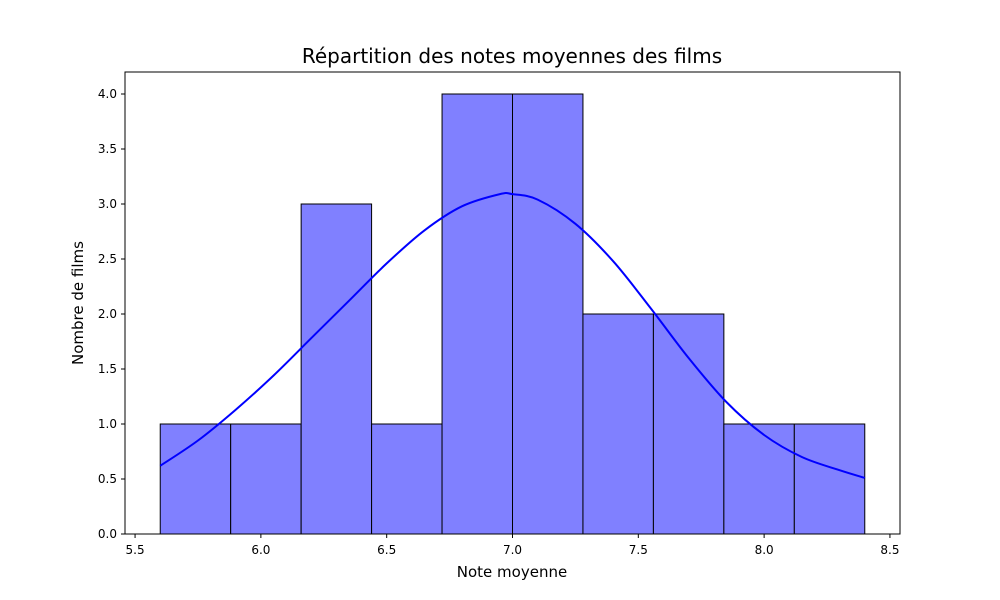 The image size is (1000, 600). Describe the element at coordinates (107, 259) in the screenshot. I see `y-tick-label: 2.5` at that location.